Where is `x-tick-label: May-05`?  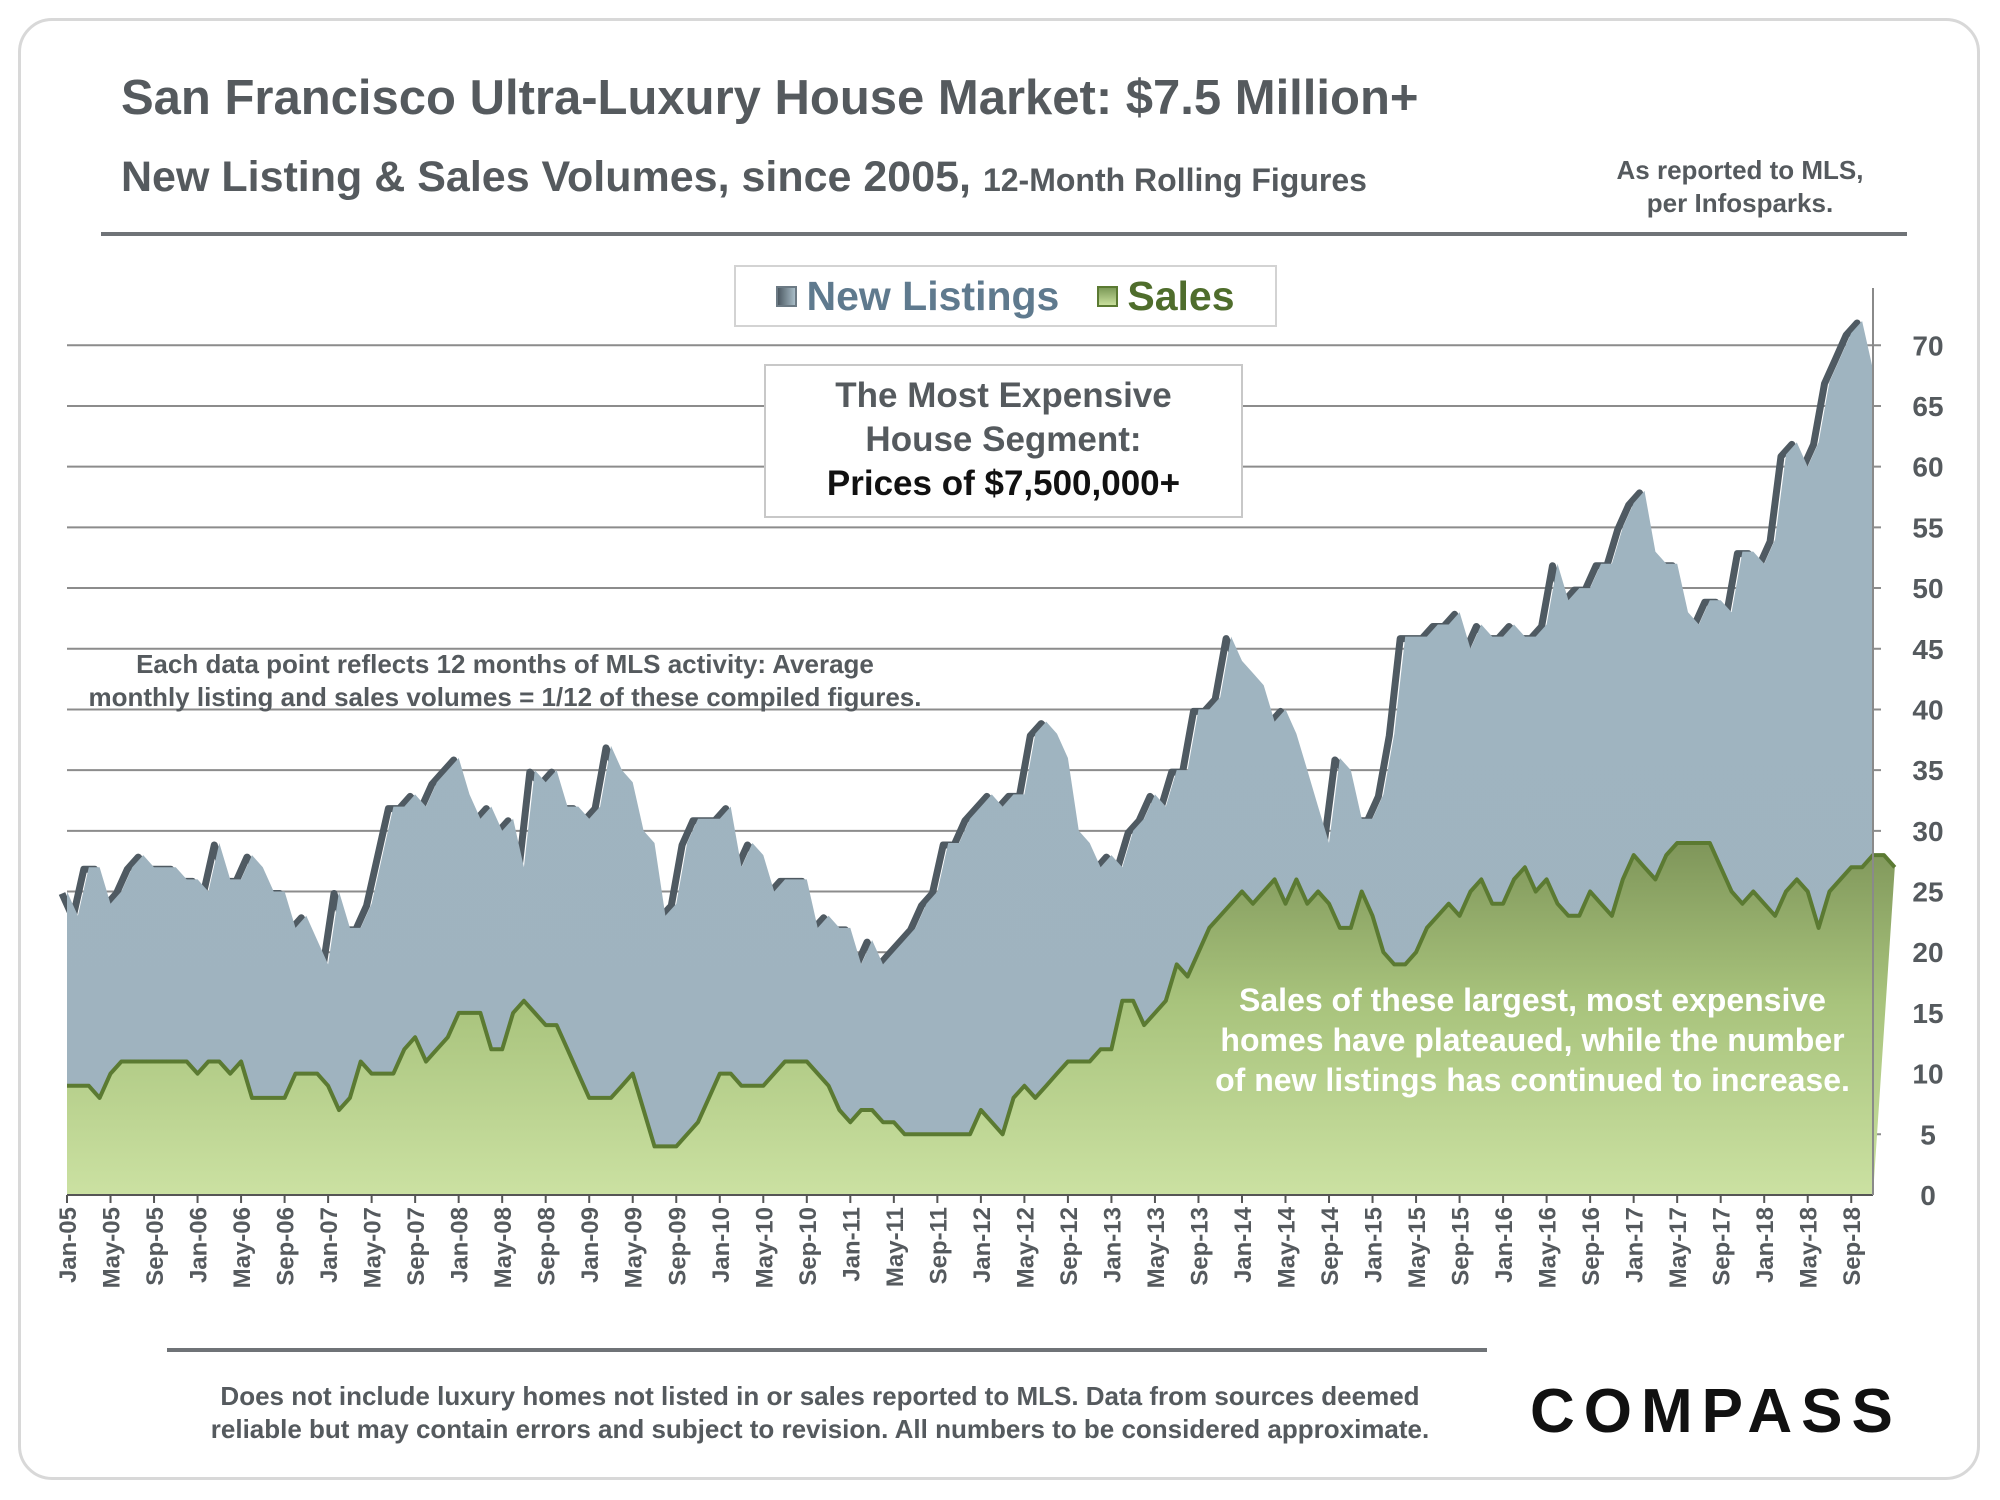 x-tick-label: May-05 is located at coordinates (112, 1247).